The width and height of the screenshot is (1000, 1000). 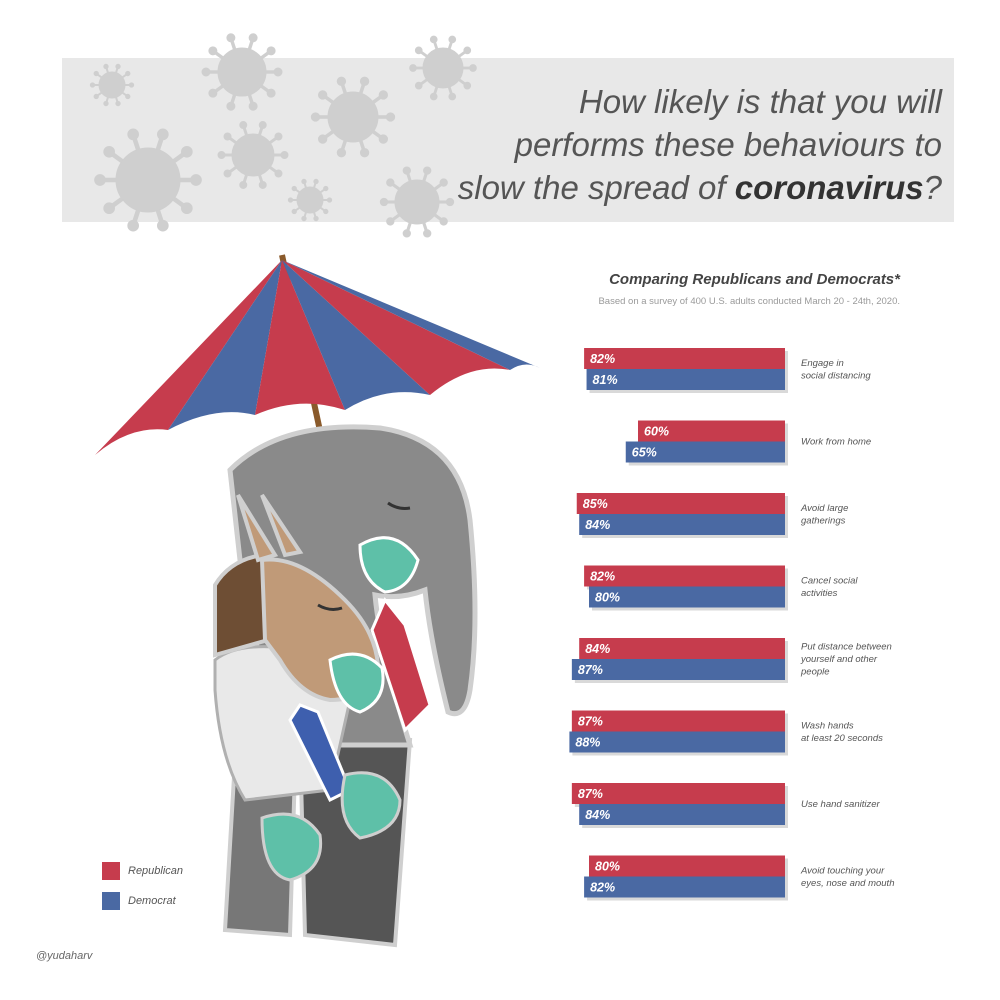 I want to click on democrat-value-label: 87%, so click(x=590, y=670).